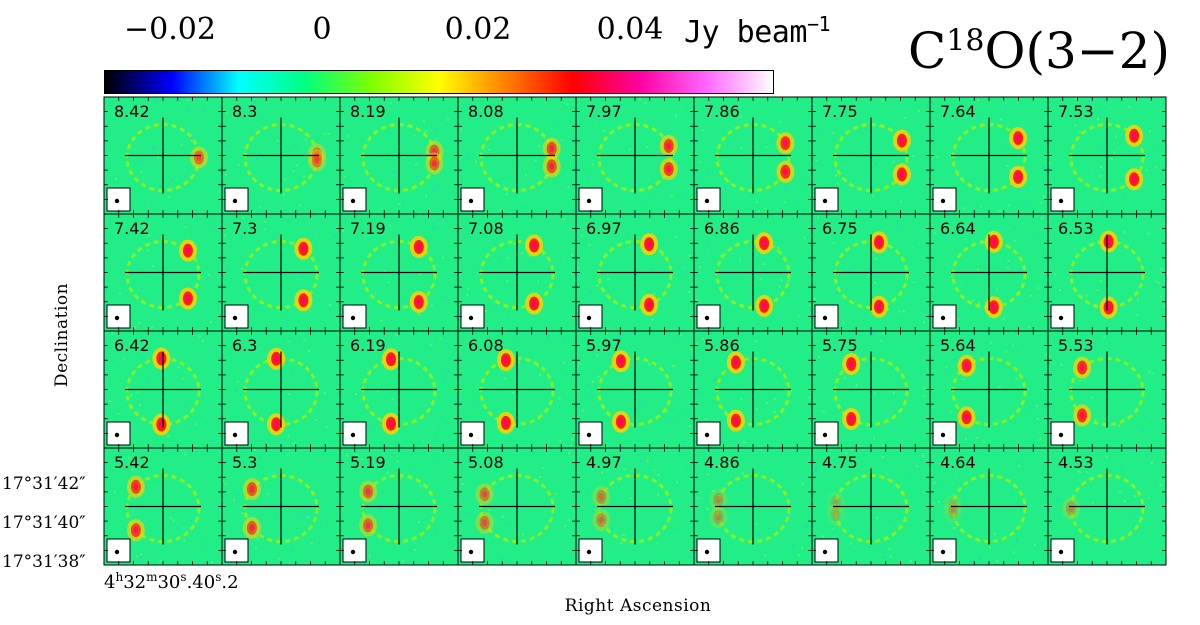  I want to click on channel-panel: 5.08, so click(517, 506).